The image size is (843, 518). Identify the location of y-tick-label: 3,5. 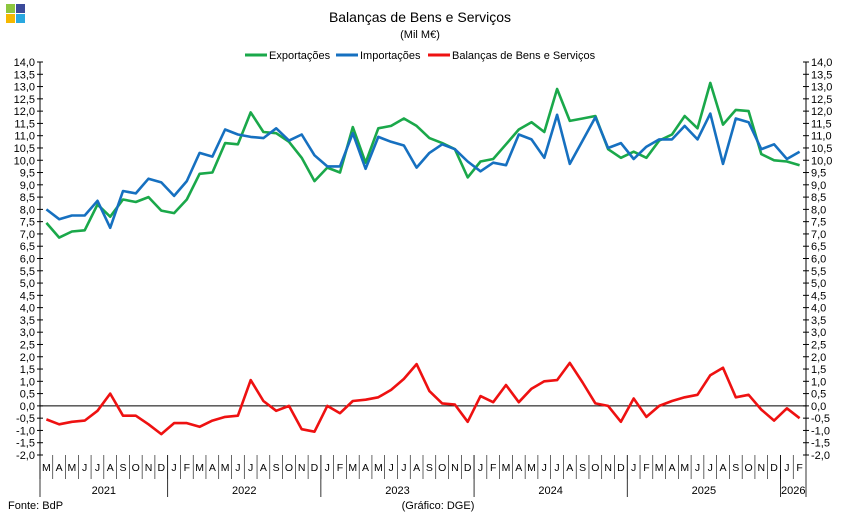
(818, 321).